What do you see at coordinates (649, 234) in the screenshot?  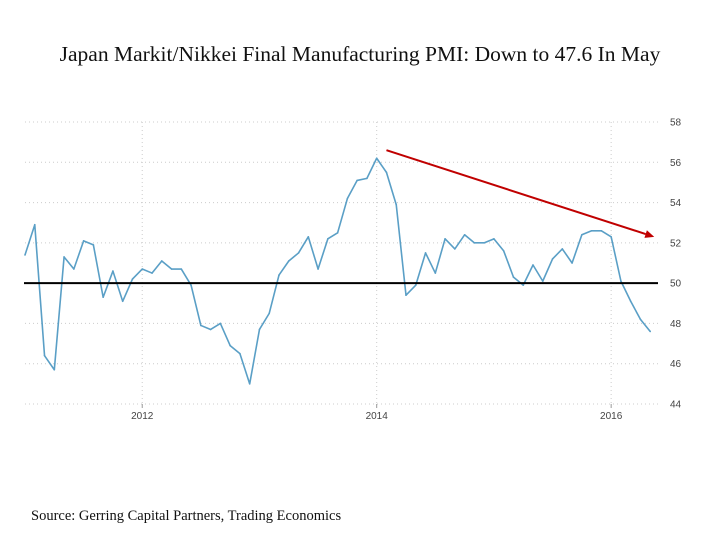 I see `trend-arrow-head` at bounding box center [649, 234].